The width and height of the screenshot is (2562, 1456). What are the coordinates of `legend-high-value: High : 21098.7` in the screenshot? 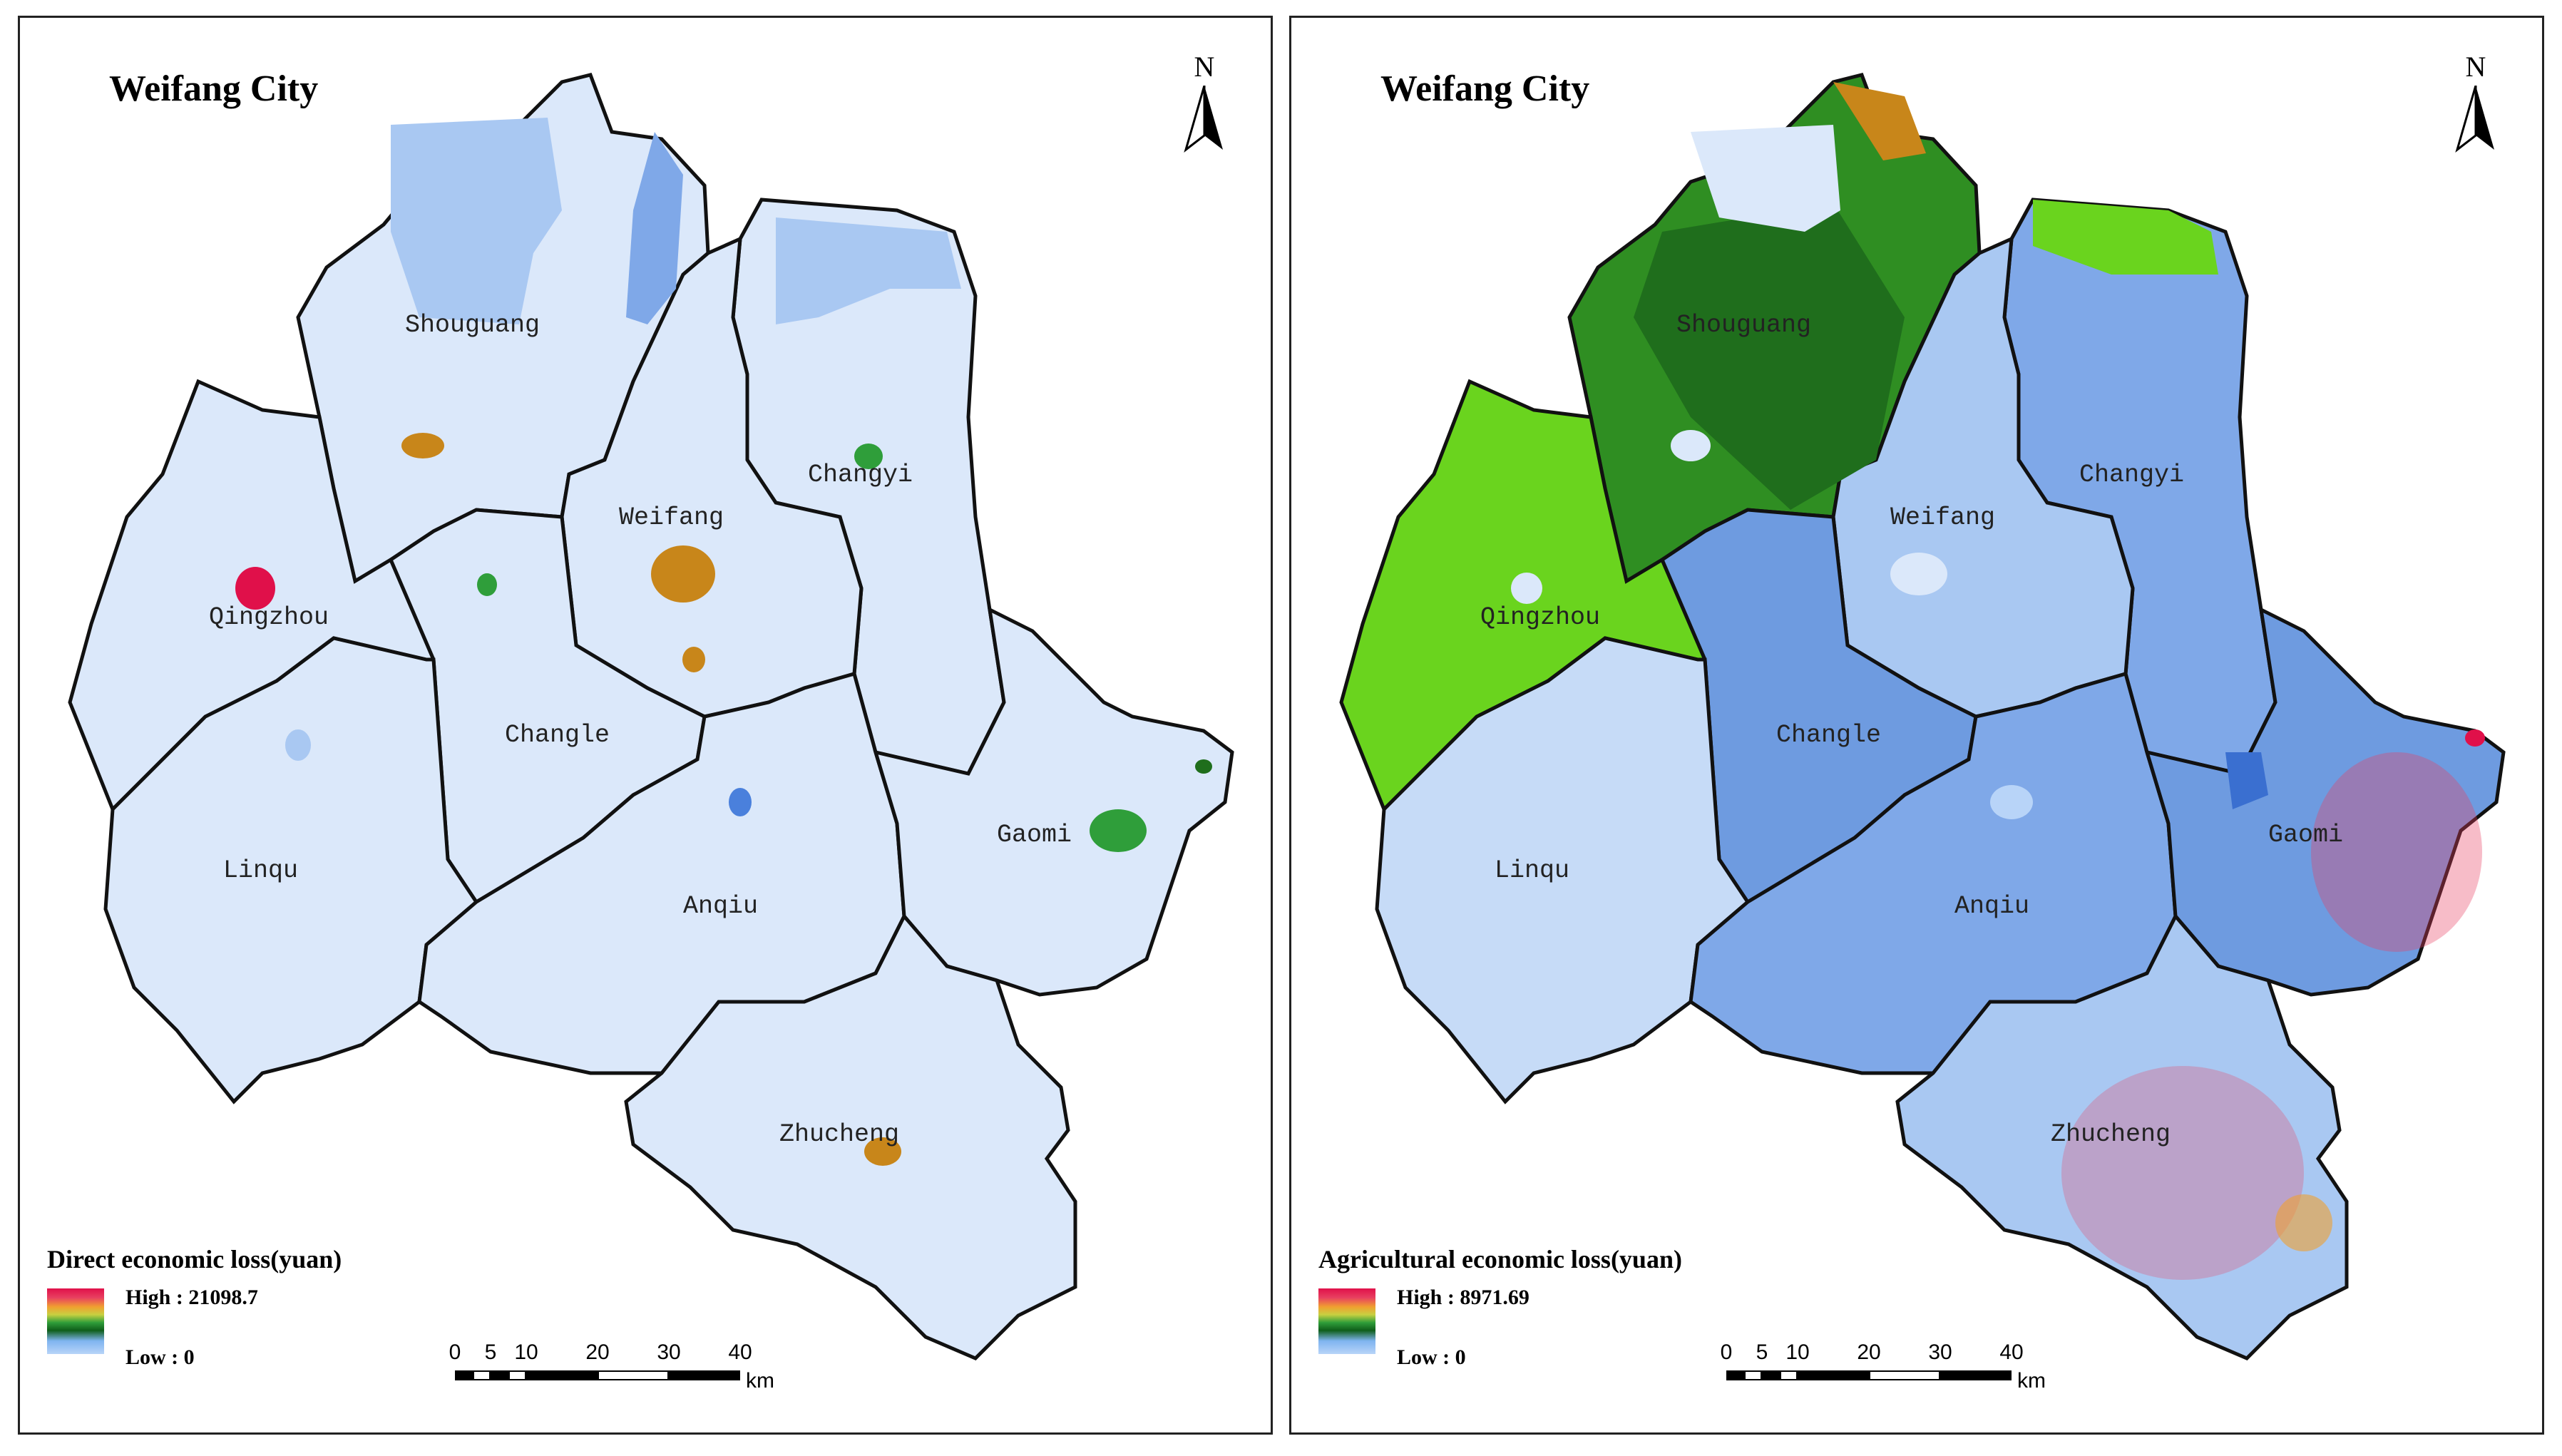 It's located at (191, 1297).